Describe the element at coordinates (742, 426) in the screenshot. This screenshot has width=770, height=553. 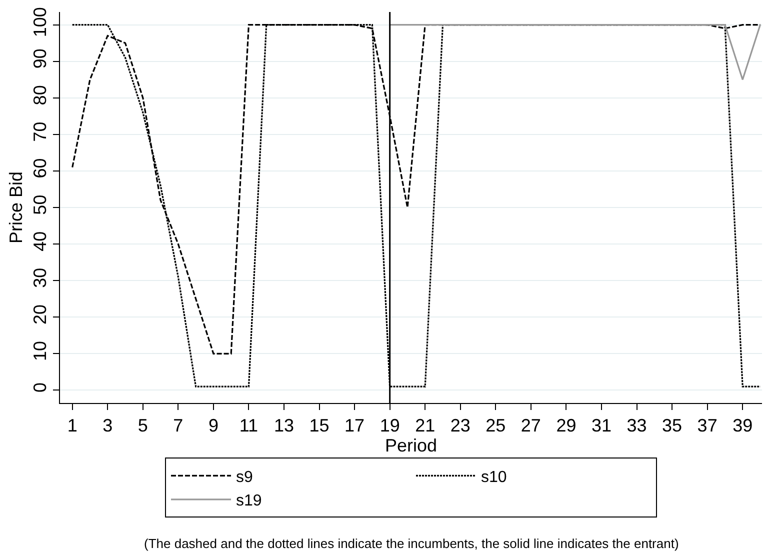
I see `x-tick-label: 39` at that location.